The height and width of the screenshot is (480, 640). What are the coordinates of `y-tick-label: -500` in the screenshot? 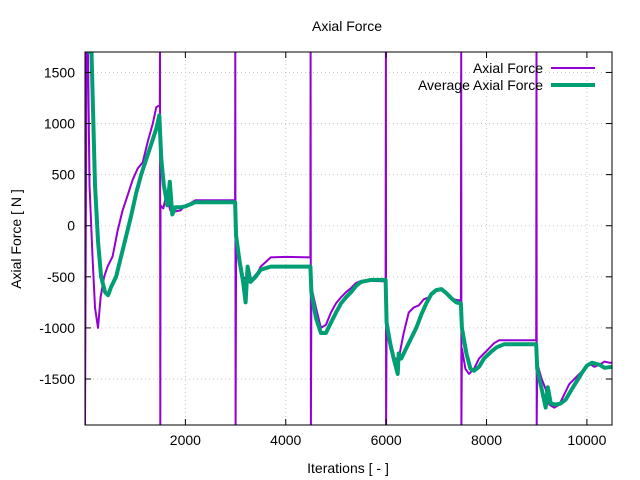 It's located at (61, 277).